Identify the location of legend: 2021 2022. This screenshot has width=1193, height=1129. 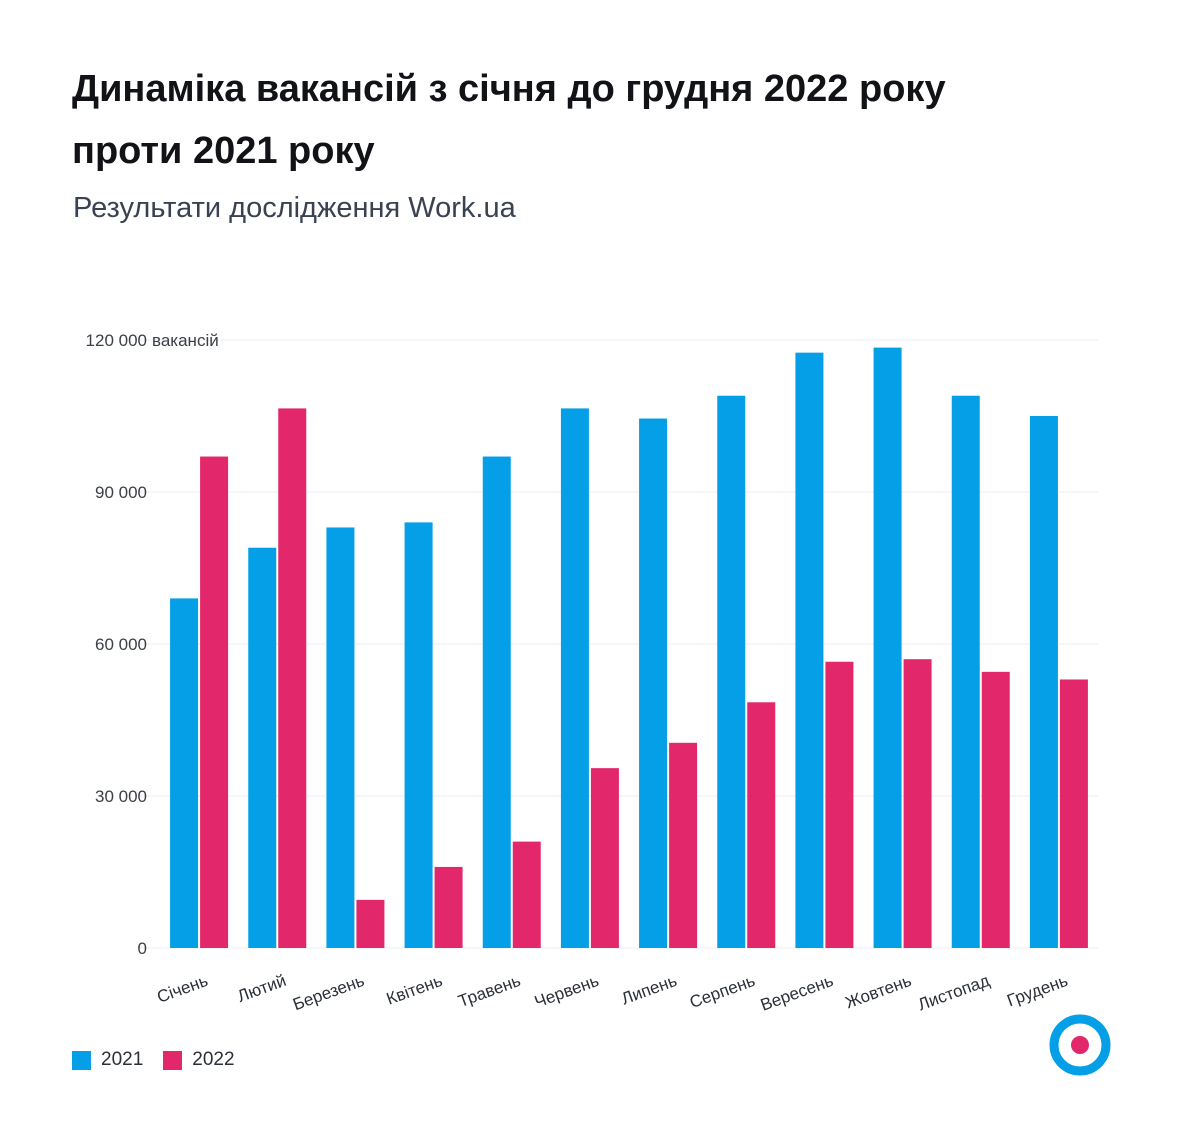
(163, 1060).